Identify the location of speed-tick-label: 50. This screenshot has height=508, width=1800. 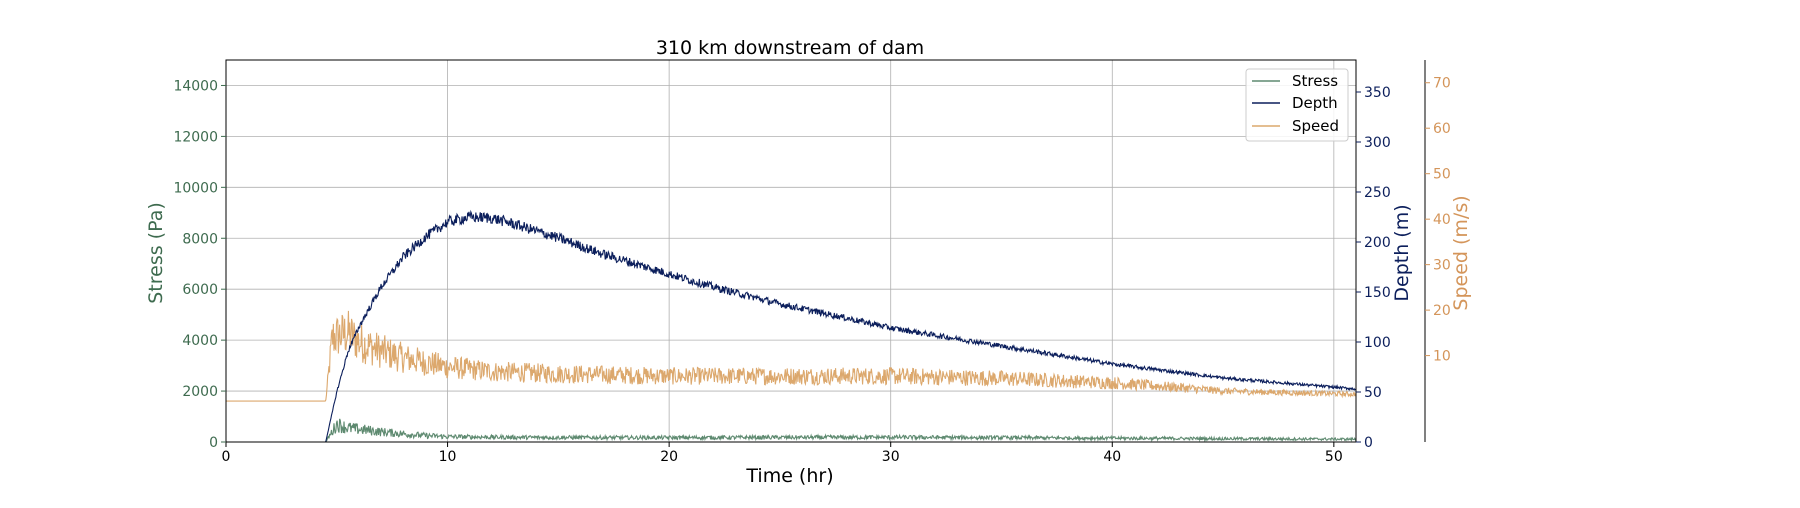
(1442, 175).